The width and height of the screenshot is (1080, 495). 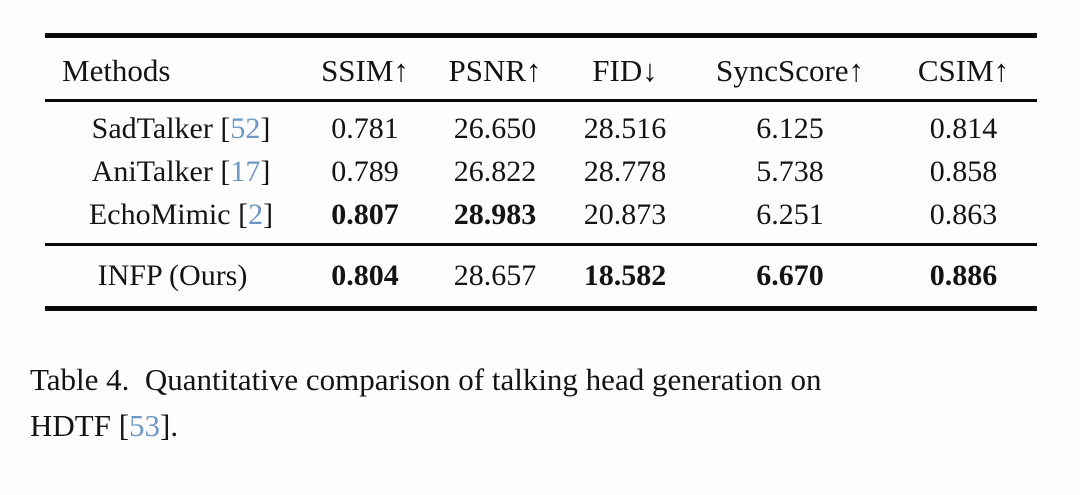 I want to click on cell-ssim: 0.789, so click(x=365, y=171).